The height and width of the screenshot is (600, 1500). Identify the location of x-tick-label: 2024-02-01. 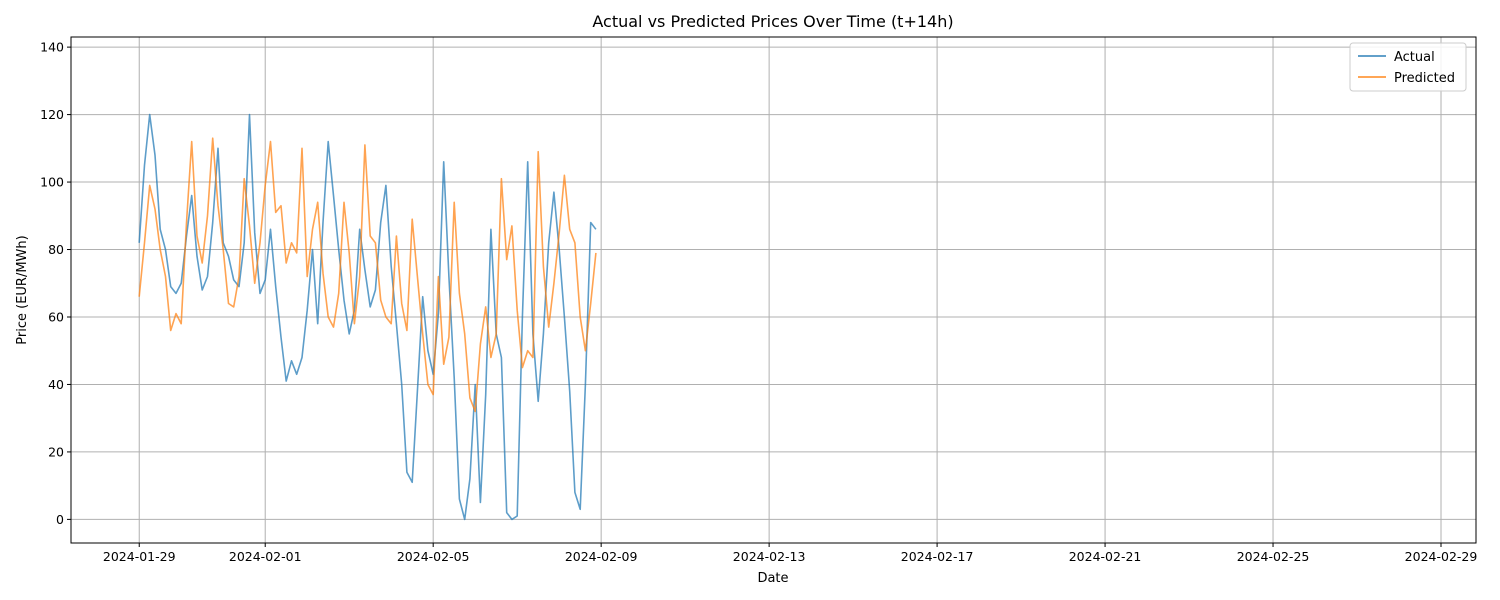
(265, 556).